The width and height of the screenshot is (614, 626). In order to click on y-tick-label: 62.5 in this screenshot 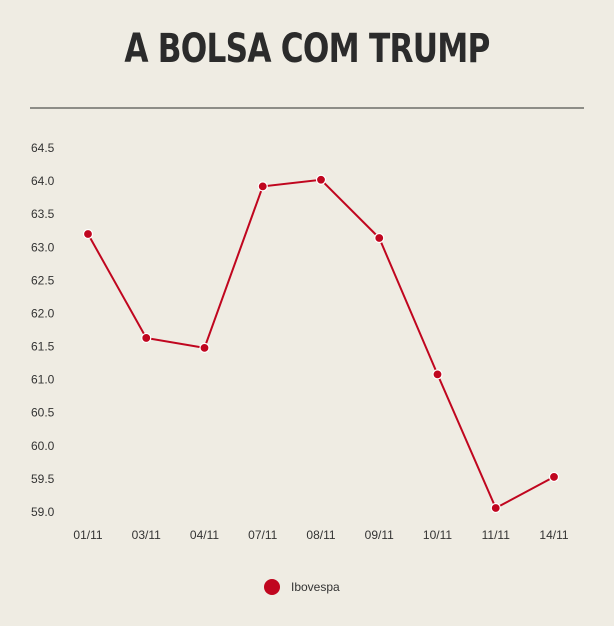, I will do `click(43, 280)`.